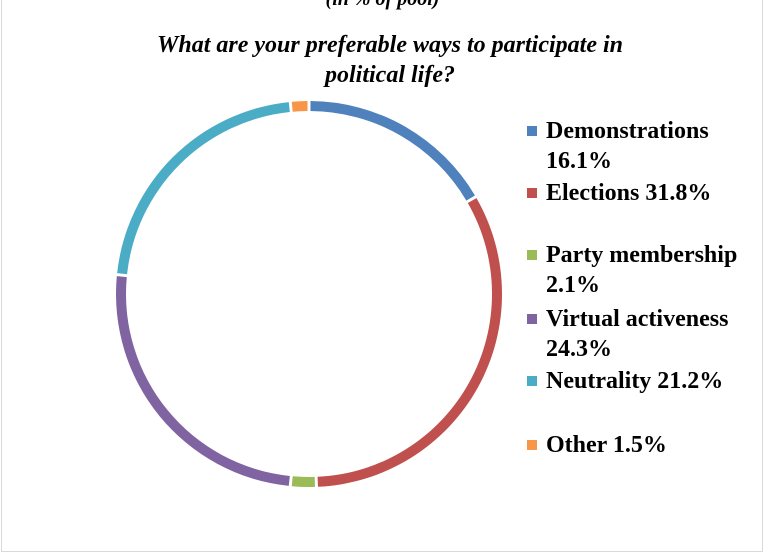  What do you see at coordinates (203, 188) in the screenshot?
I see `slice-neutrality` at bounding box center [203, 188].